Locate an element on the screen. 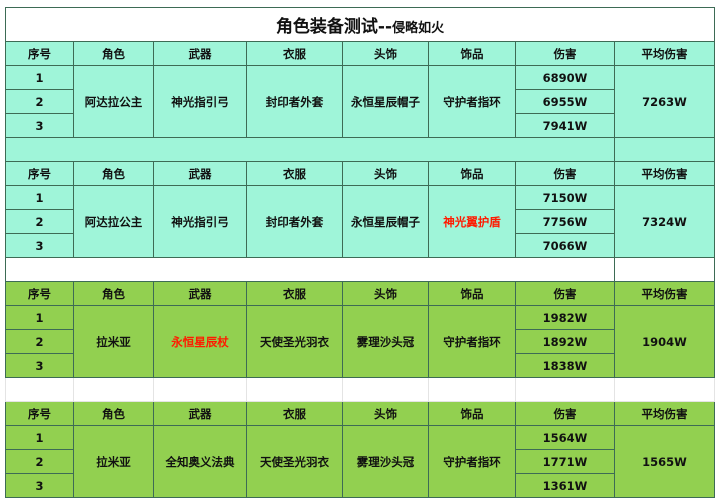 The height and width of the screenshot is (499, 720). damage-cell: 6955W is located at coordinates (565, 101).